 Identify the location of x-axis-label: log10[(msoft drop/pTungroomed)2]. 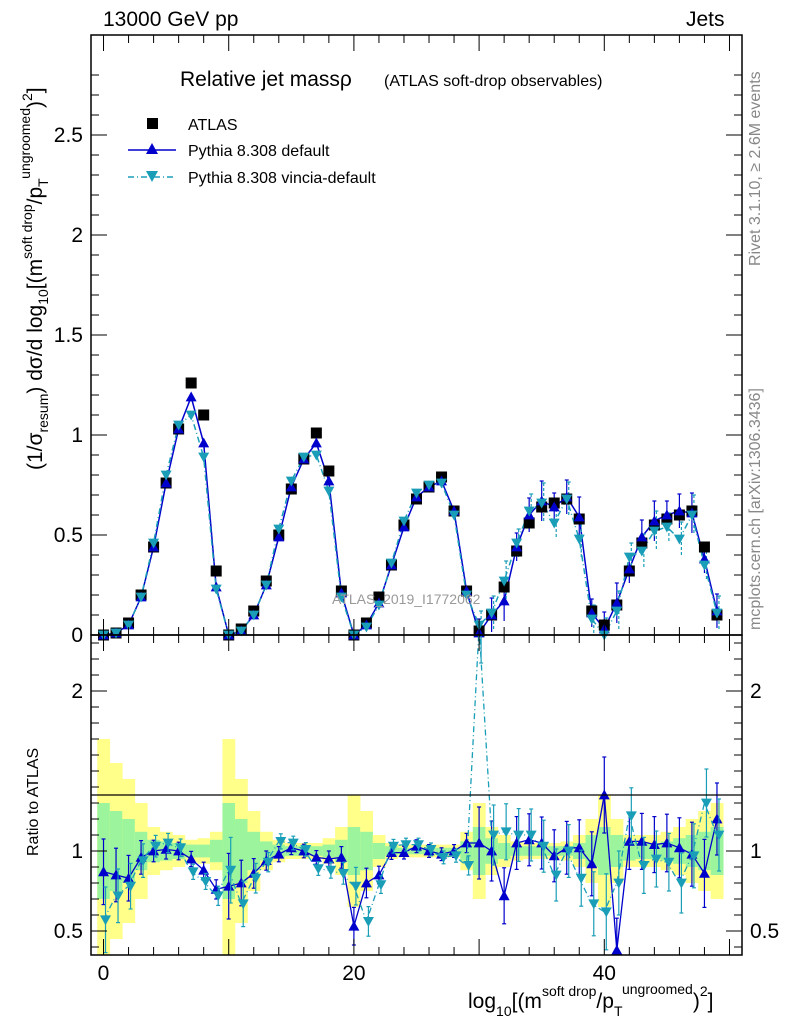
(590, 1000).